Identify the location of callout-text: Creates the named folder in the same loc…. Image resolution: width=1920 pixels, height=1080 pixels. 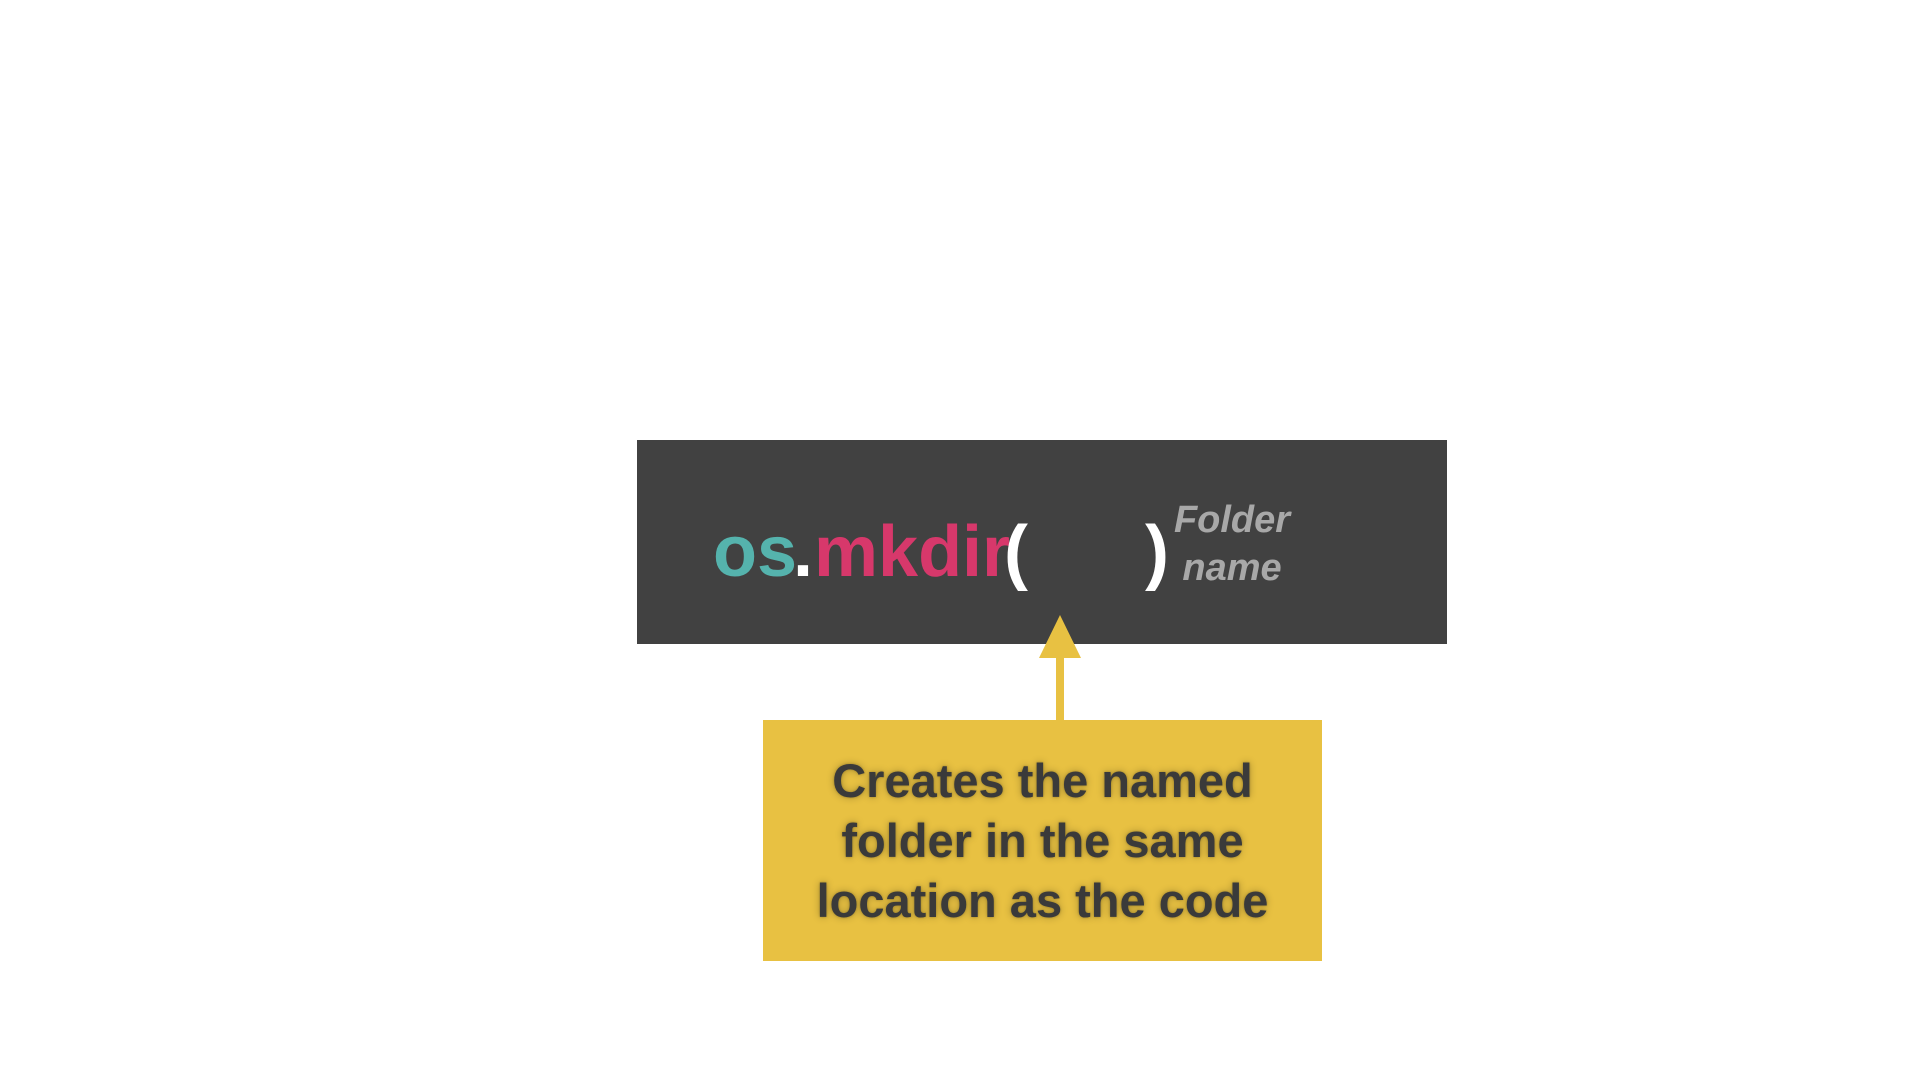
(1042, 840).